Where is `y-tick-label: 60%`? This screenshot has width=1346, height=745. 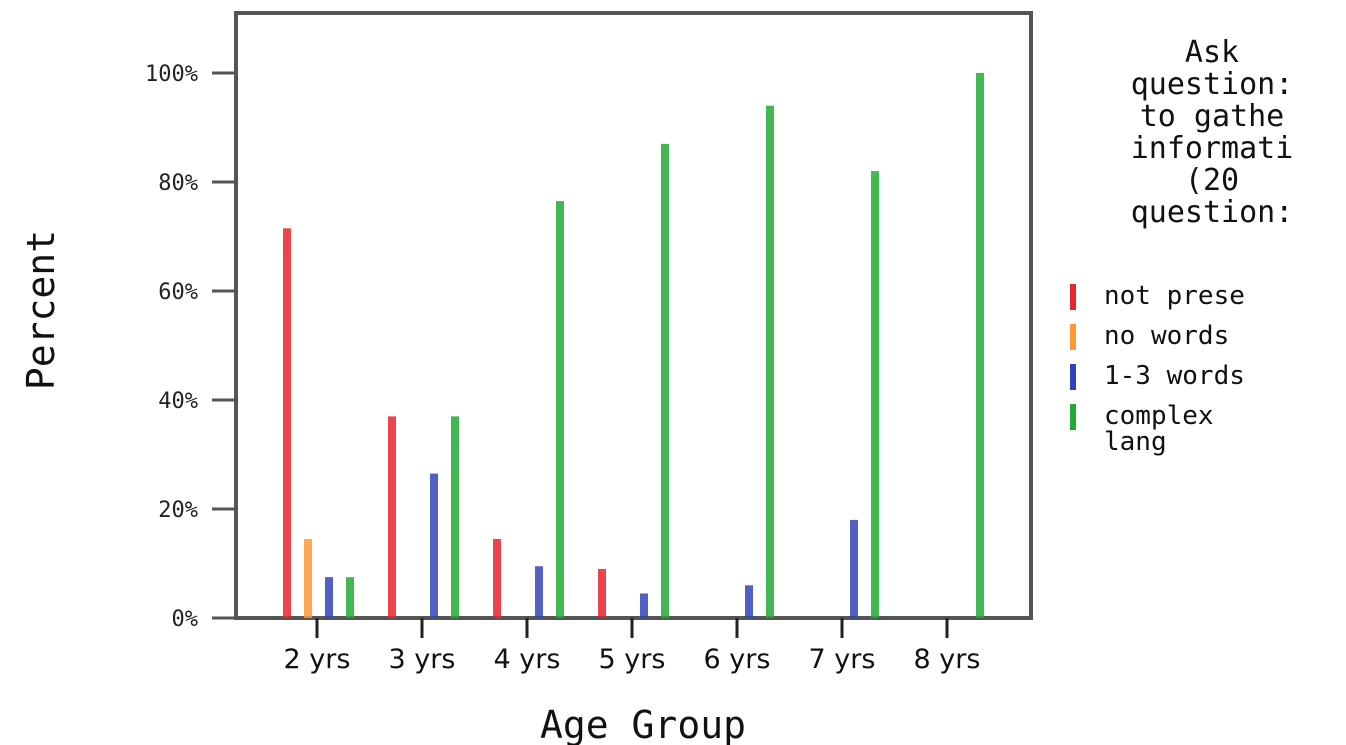 y-tick-label: 60% is located at coordinates (178, 292).